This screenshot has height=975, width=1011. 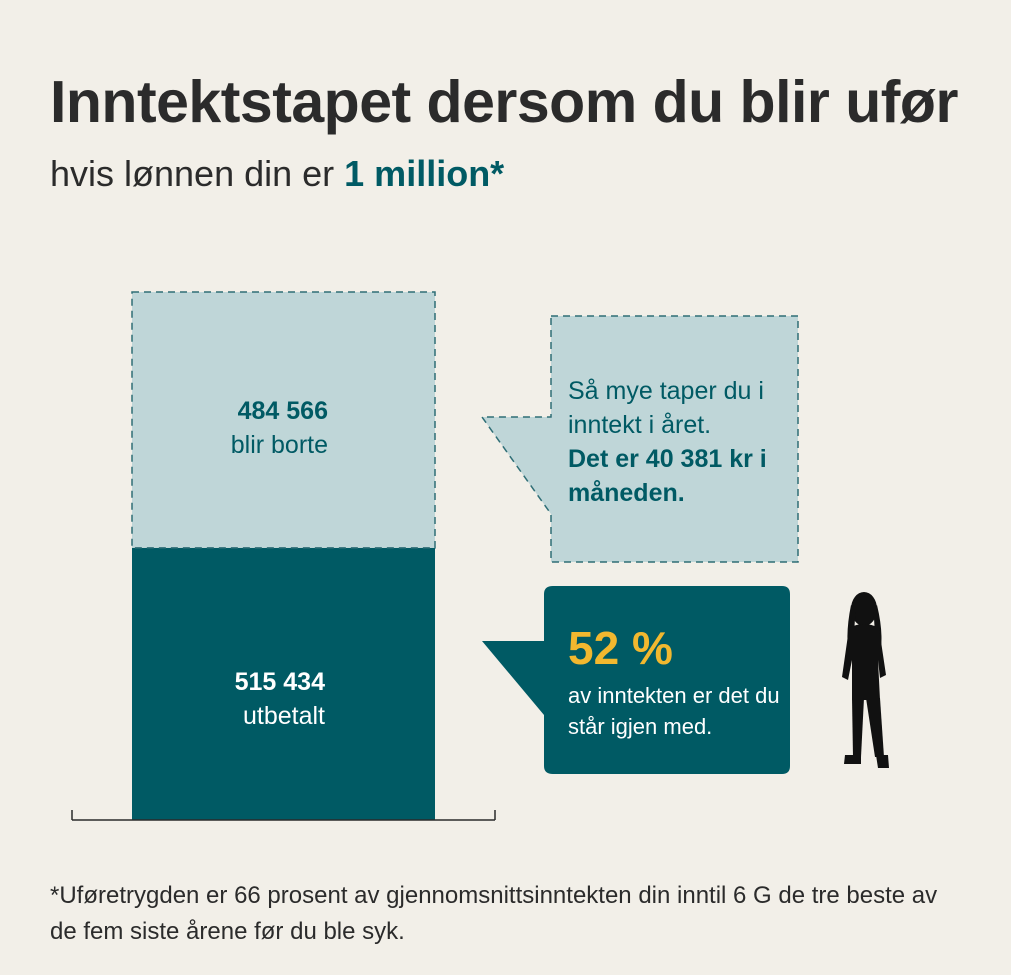 I want to click on loss-callout-bold: Det er 40 381 kr i måneden., so click(x=667, y=476).